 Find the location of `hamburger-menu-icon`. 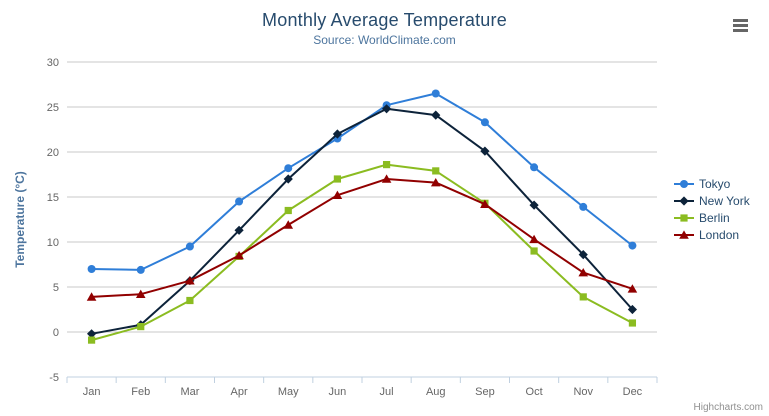

hamburger-menu-icon is located at coordinates (740, 26).